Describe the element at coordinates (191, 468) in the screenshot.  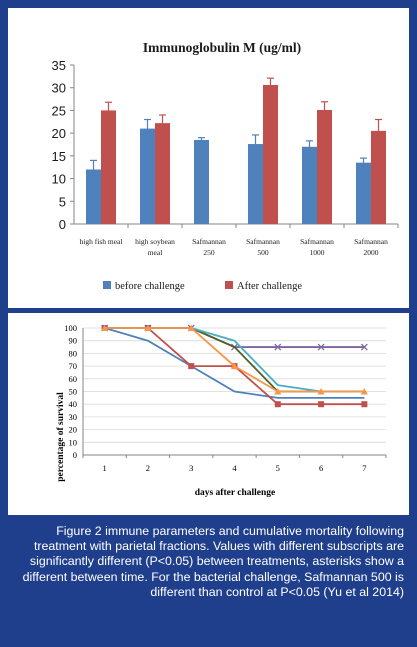
I see `line-x-tick-label: 3` at that location.